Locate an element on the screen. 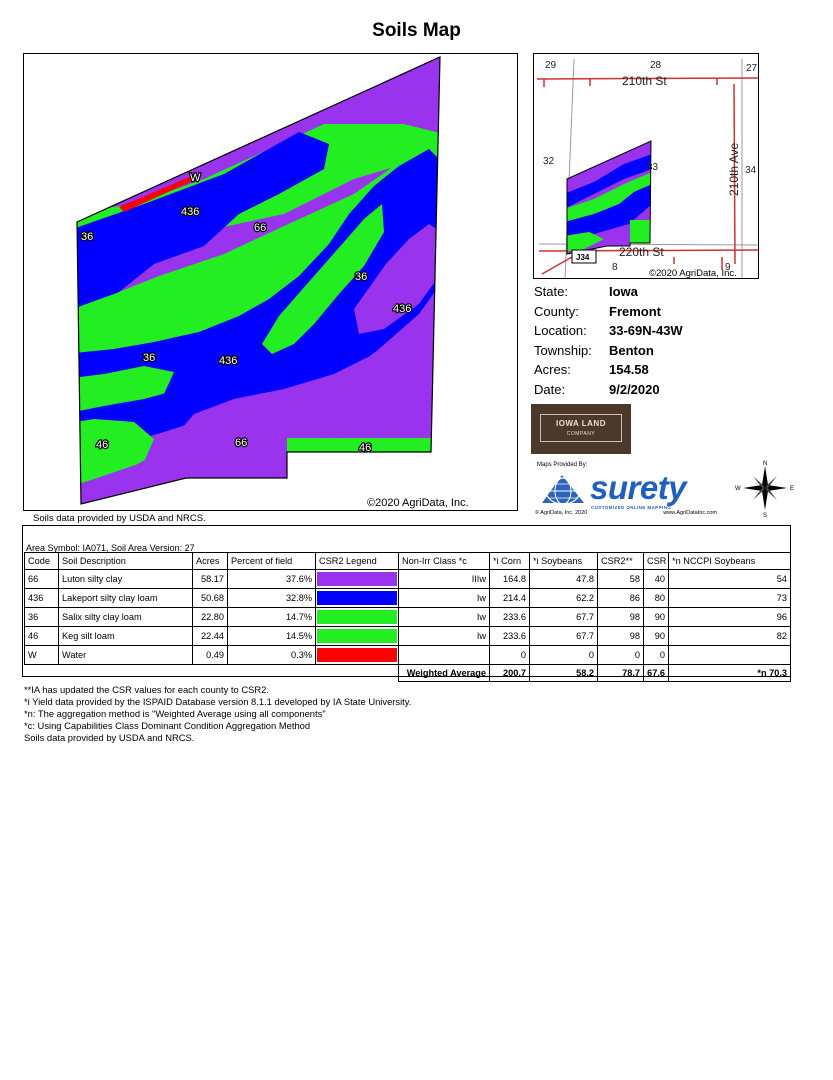 Image resolution: width=833 pixels, height=1080 pixels. map-label-36-c: 36 is located at coordinates (149, 358).